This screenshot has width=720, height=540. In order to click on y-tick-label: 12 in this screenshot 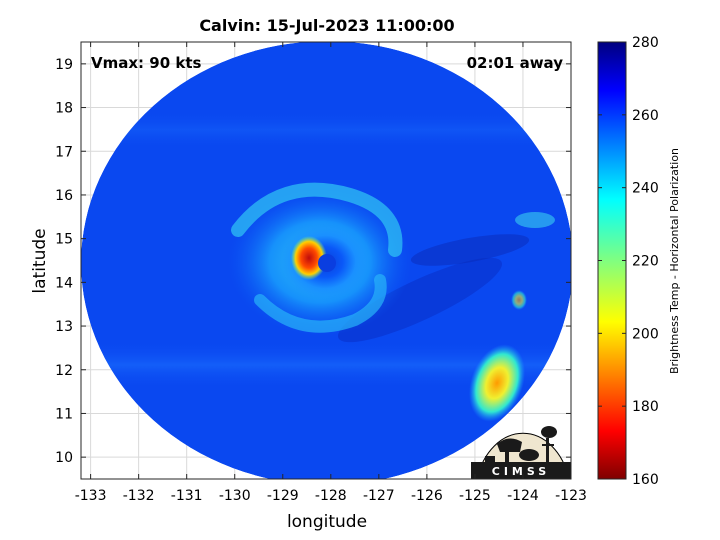, I will do `click(64, 371)`.